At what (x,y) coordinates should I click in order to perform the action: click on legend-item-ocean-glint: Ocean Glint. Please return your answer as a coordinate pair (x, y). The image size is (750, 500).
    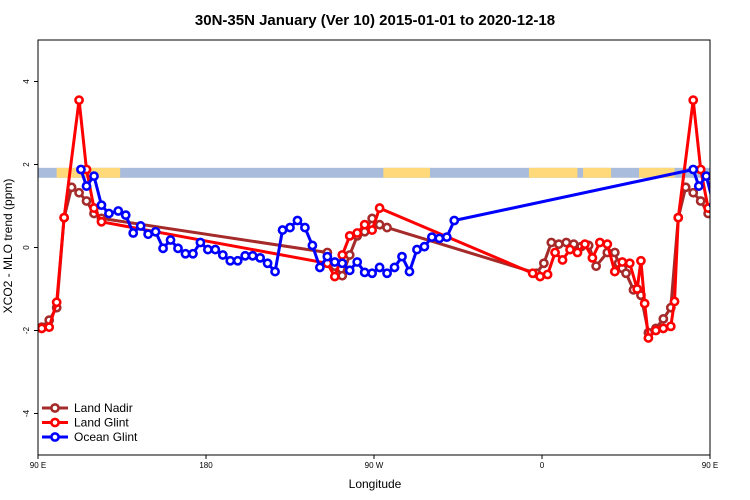
    Looking at the image, I should click on (90, 437).